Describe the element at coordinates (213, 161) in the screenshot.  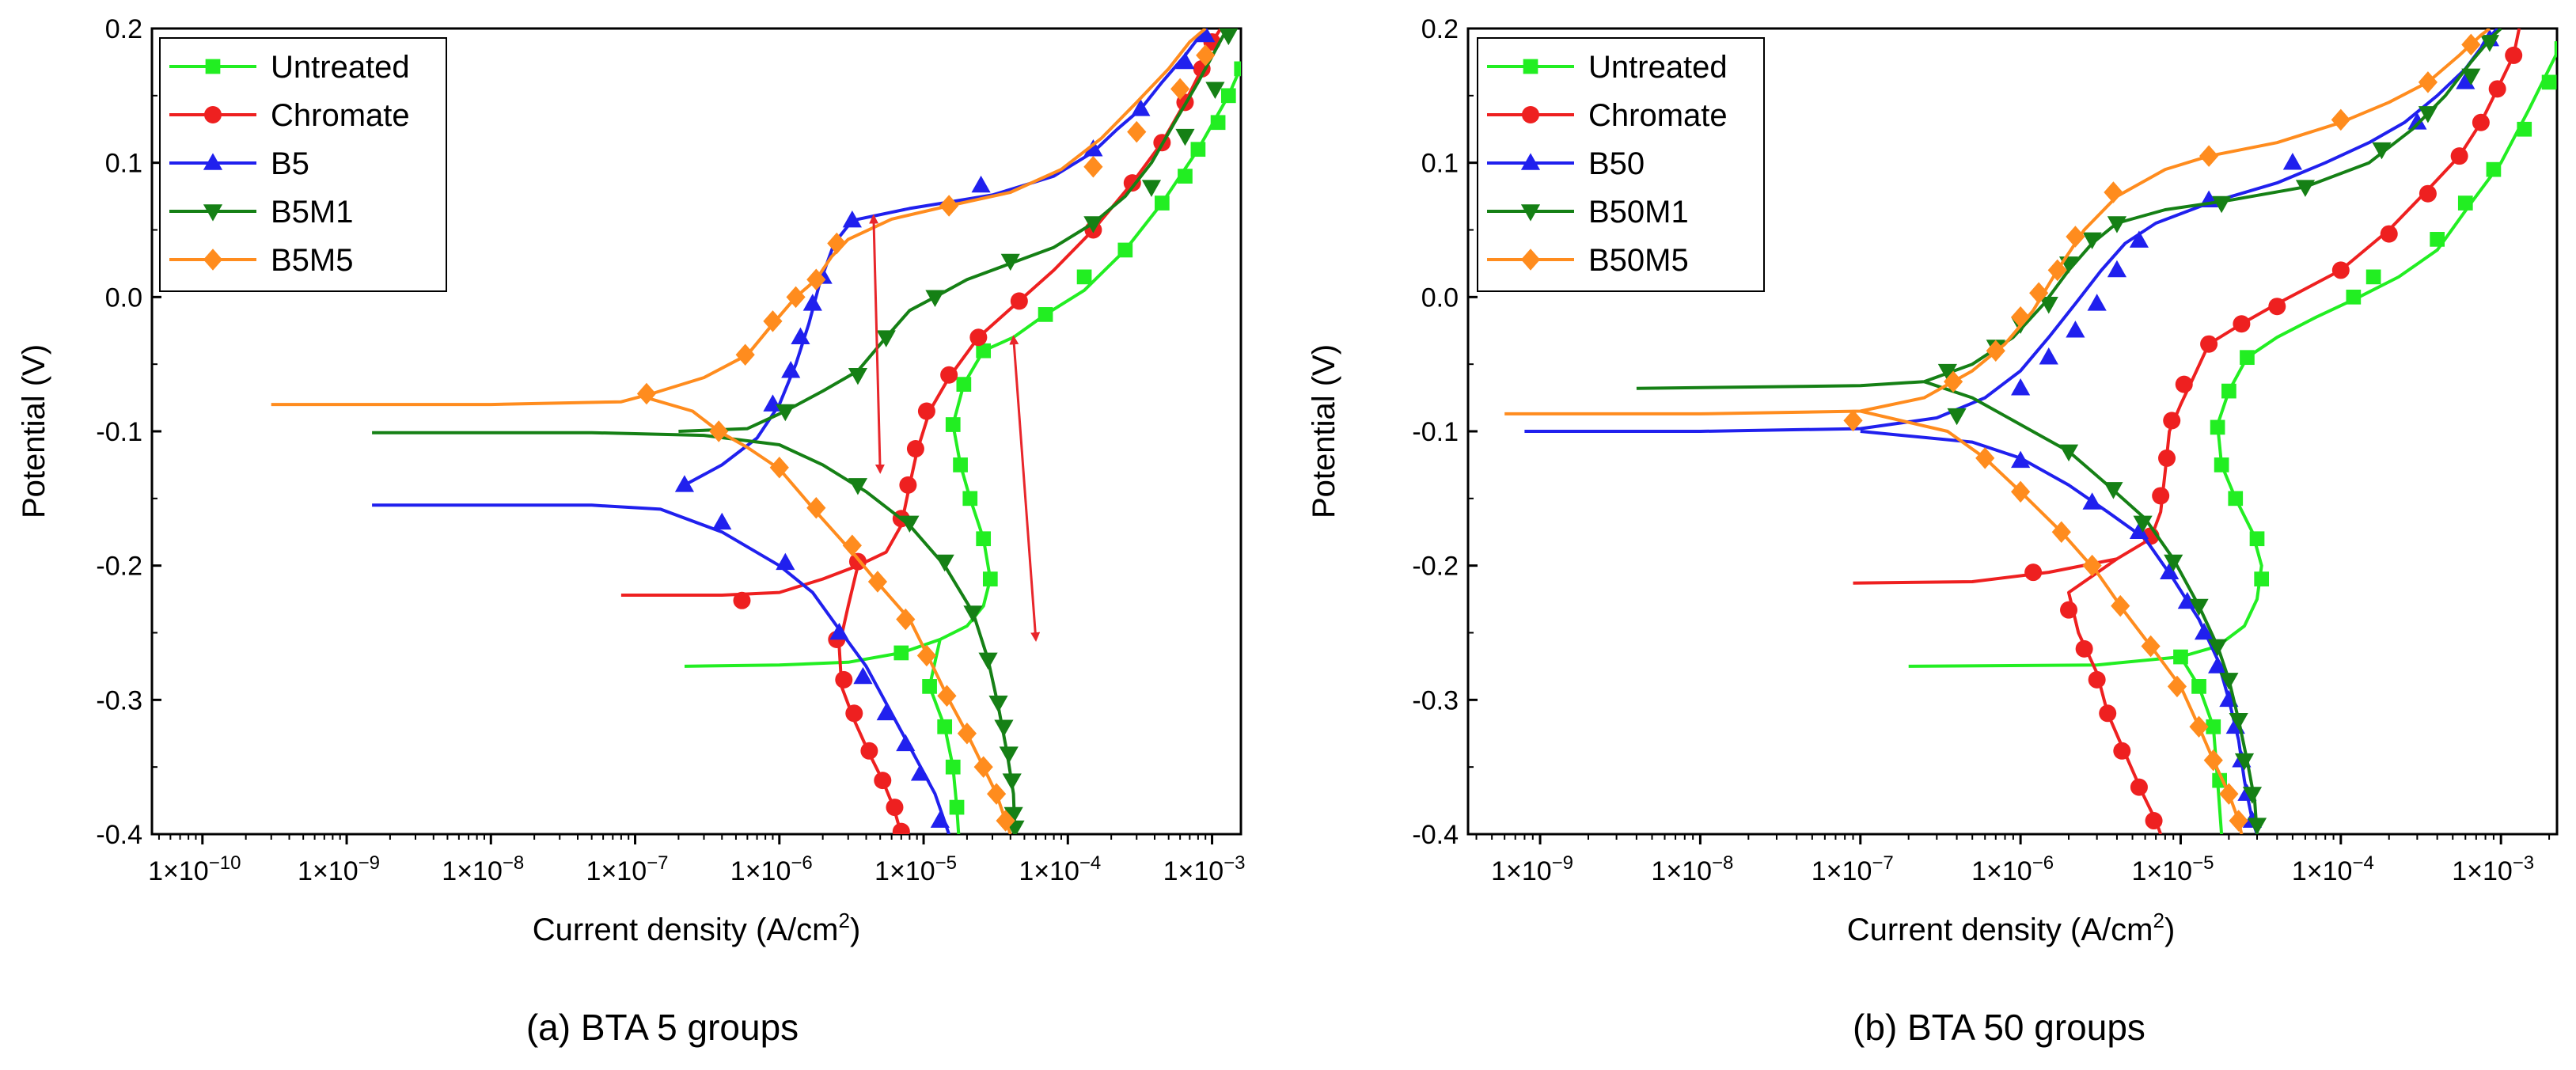
I see `legend-marker-b5` at that location.